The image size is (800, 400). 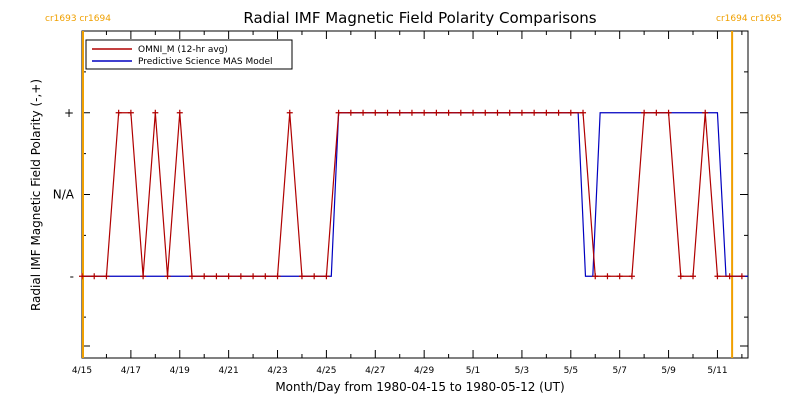 What do you see at coordinates (473, 371) in the screenshot?
I see `x-tick-label: 5/1` at bounding box center [473, 371].